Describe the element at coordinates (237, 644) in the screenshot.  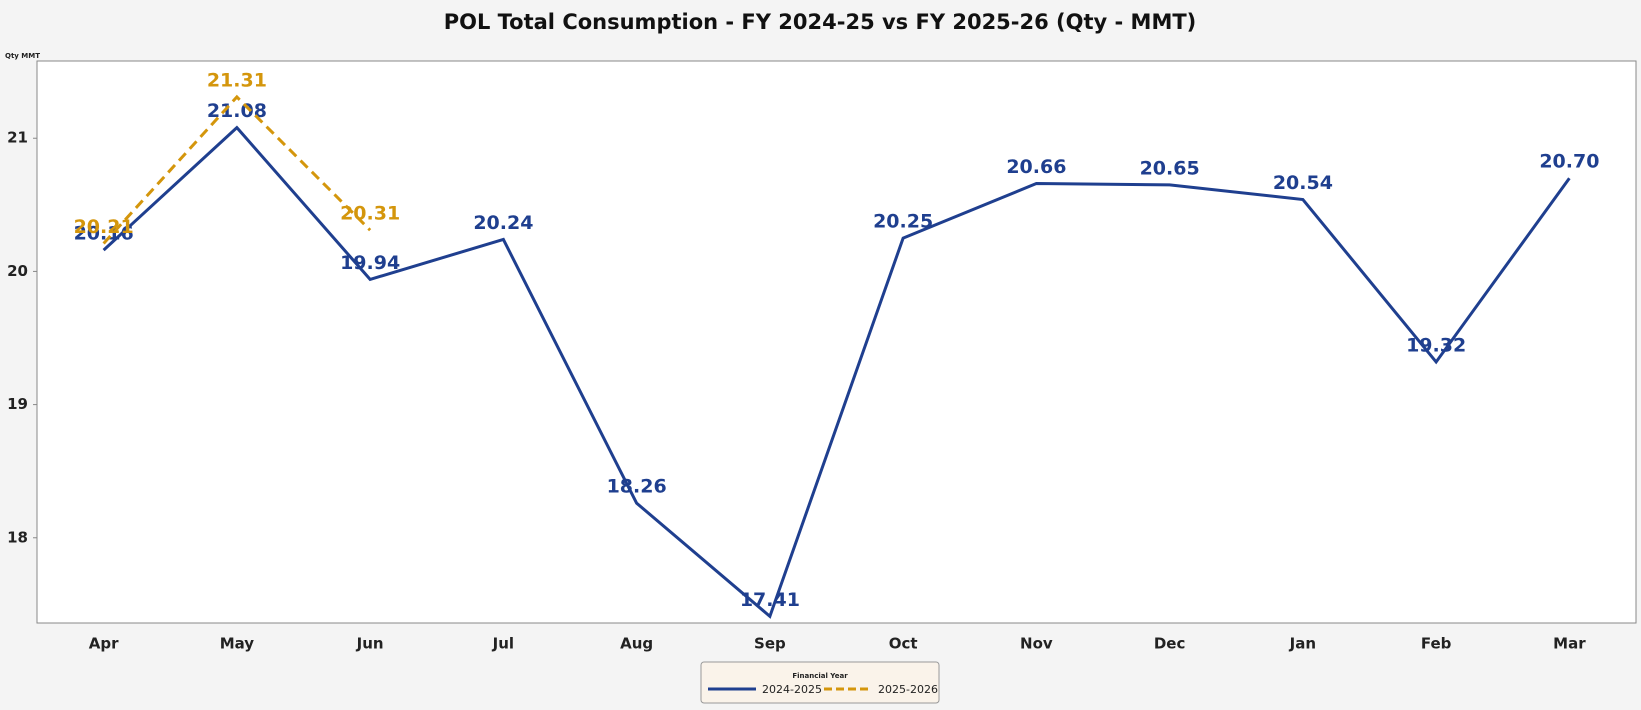
I see `x-tick-label: May` at that location.